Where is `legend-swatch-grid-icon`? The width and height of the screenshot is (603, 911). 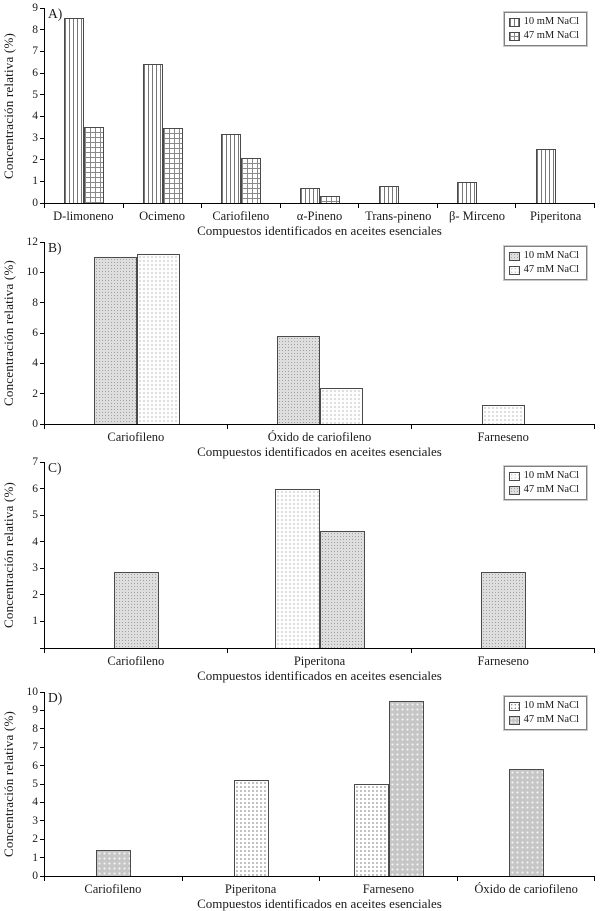
legend-swatch-grid-icon is located at coordinates (514, 36).